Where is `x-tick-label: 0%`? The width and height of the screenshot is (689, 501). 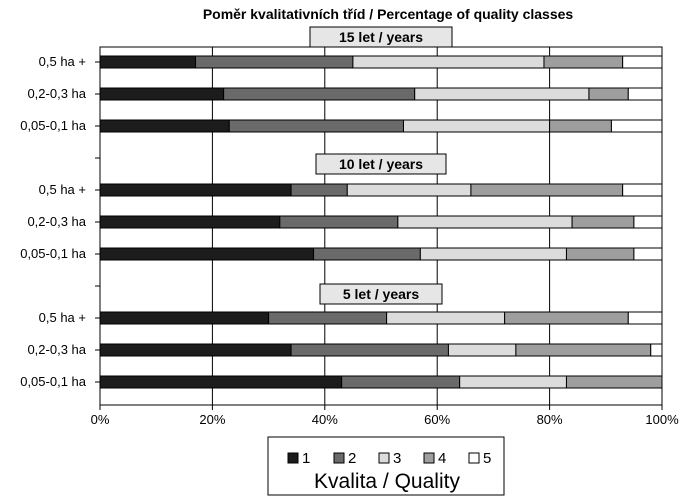 x-tick-label: 0% is located at coordinates (100, 419).